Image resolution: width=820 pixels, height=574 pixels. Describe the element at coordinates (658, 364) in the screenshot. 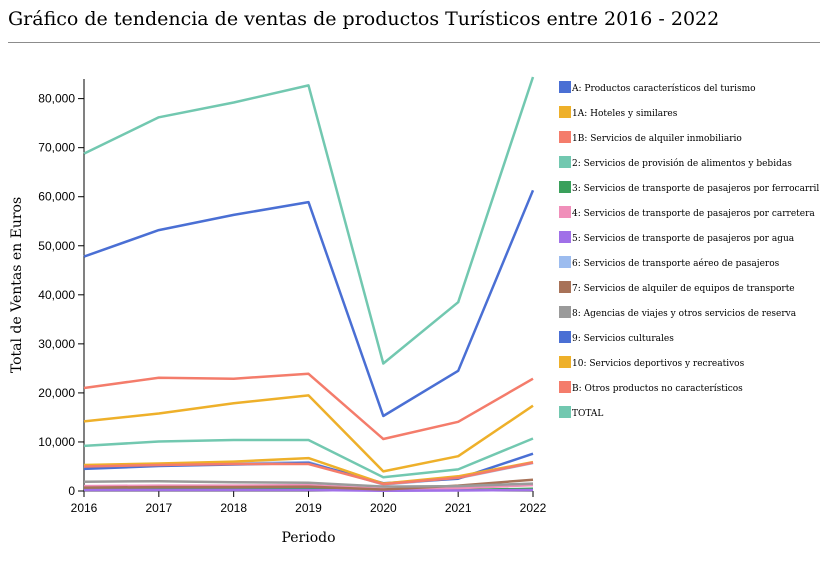

I see `legend-label: 10: Servicios deportivos y recreativos` at that location.